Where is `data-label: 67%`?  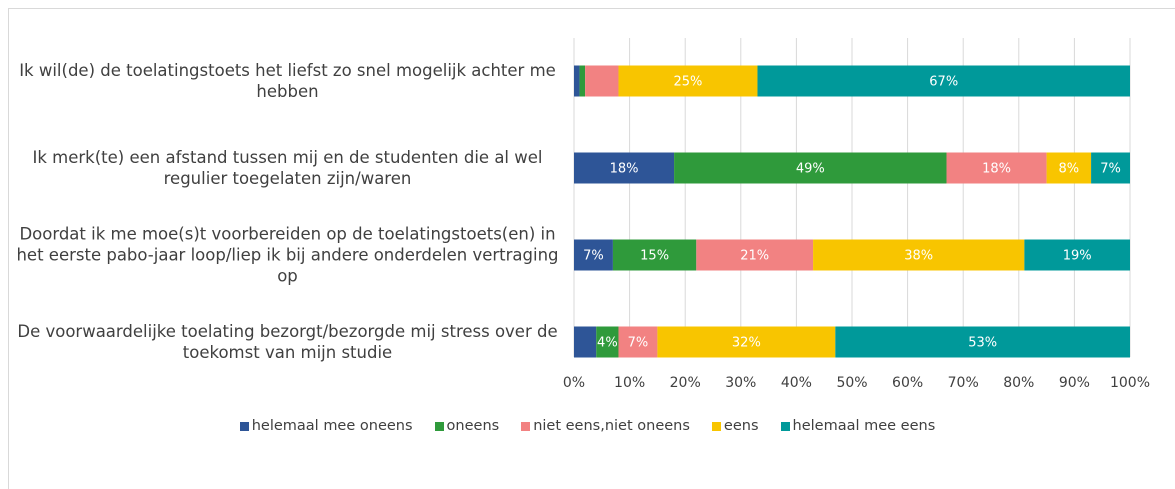
data-label: 67% is located at coordinates (943, 82).